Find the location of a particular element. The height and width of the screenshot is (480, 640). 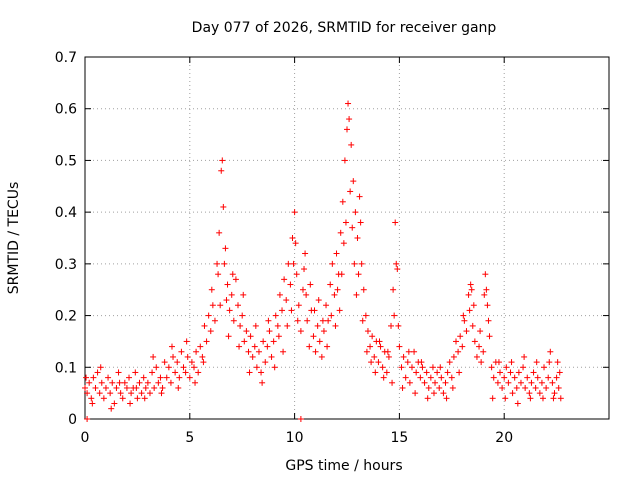

y-tick-label: 0.7 is located at coordinates (66, 58).